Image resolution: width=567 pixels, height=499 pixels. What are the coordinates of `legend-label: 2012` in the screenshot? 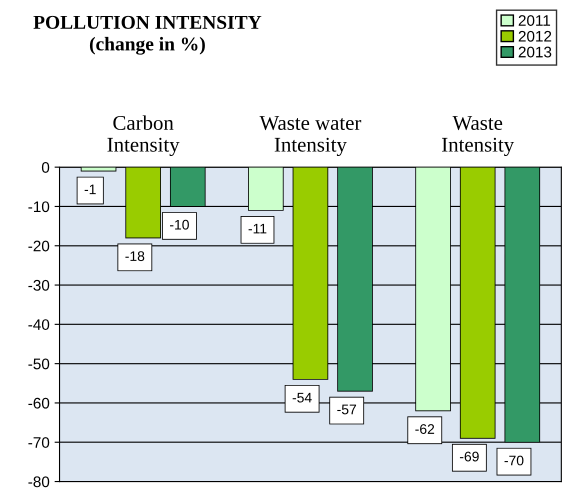 It's located at (535, 36).